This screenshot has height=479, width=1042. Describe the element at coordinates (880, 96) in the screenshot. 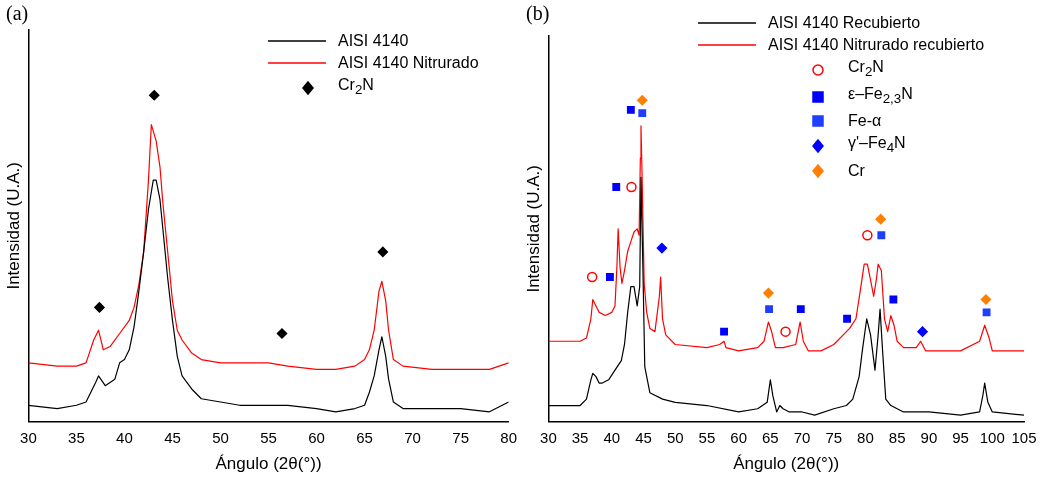

I see `legend-label: ε–Fe$_{2,3}$N` at that location.